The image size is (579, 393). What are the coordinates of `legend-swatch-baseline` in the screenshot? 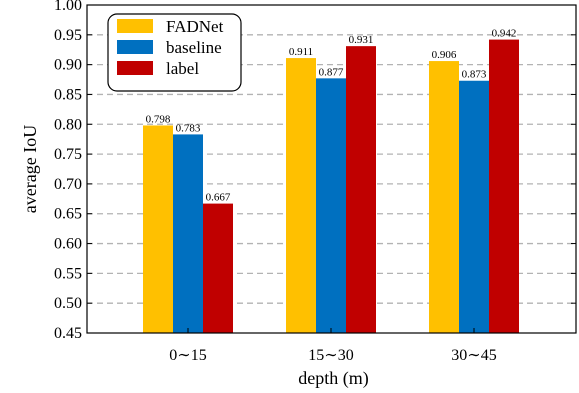 It's located at (135, 47).